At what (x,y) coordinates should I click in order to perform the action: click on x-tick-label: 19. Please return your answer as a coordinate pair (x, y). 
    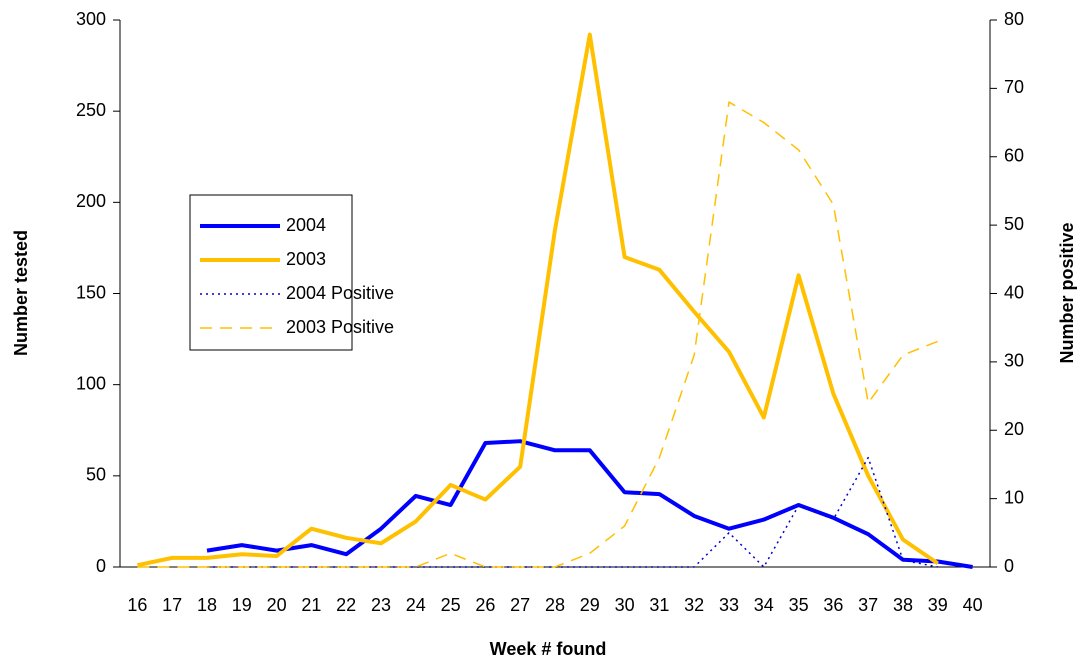
    Looking at the image, I should click on (242, 605).